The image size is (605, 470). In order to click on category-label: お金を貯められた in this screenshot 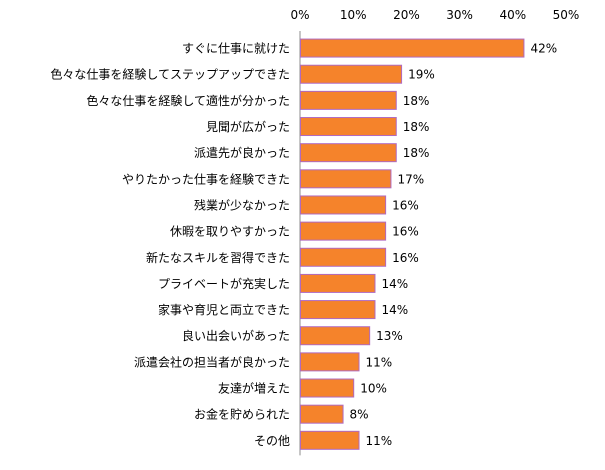, I will do `click(242, 414)`.